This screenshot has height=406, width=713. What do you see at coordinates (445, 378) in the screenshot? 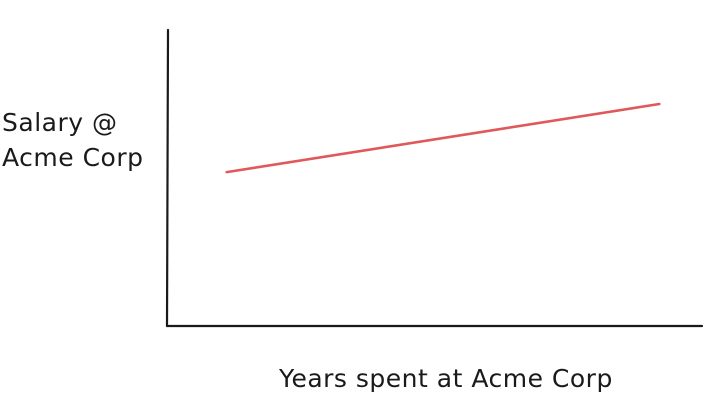
I see `x-axis-label: Years spent at Acme Corp` at bounding box center [445, 378].